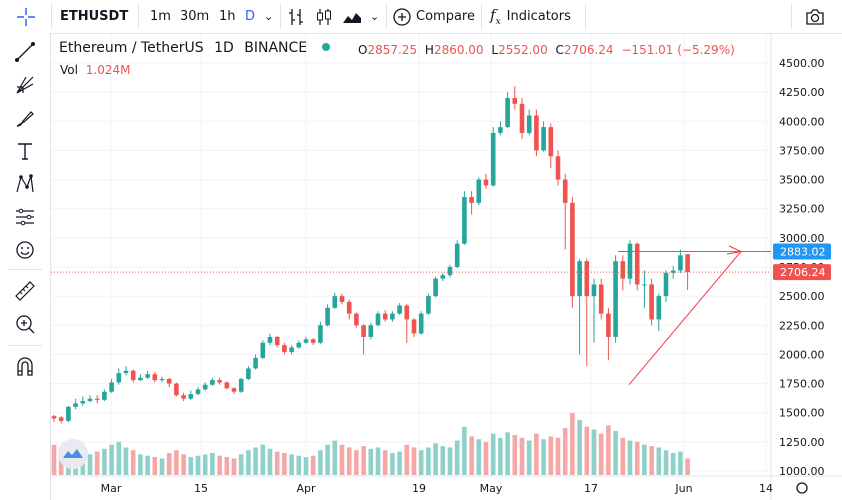 The height and width of the screenshot is (500, 842). What do you see at coordinates (802, 296) in the screenshot?
I see `price-tick-label: 2500.00` at bounding box center [802, 296].